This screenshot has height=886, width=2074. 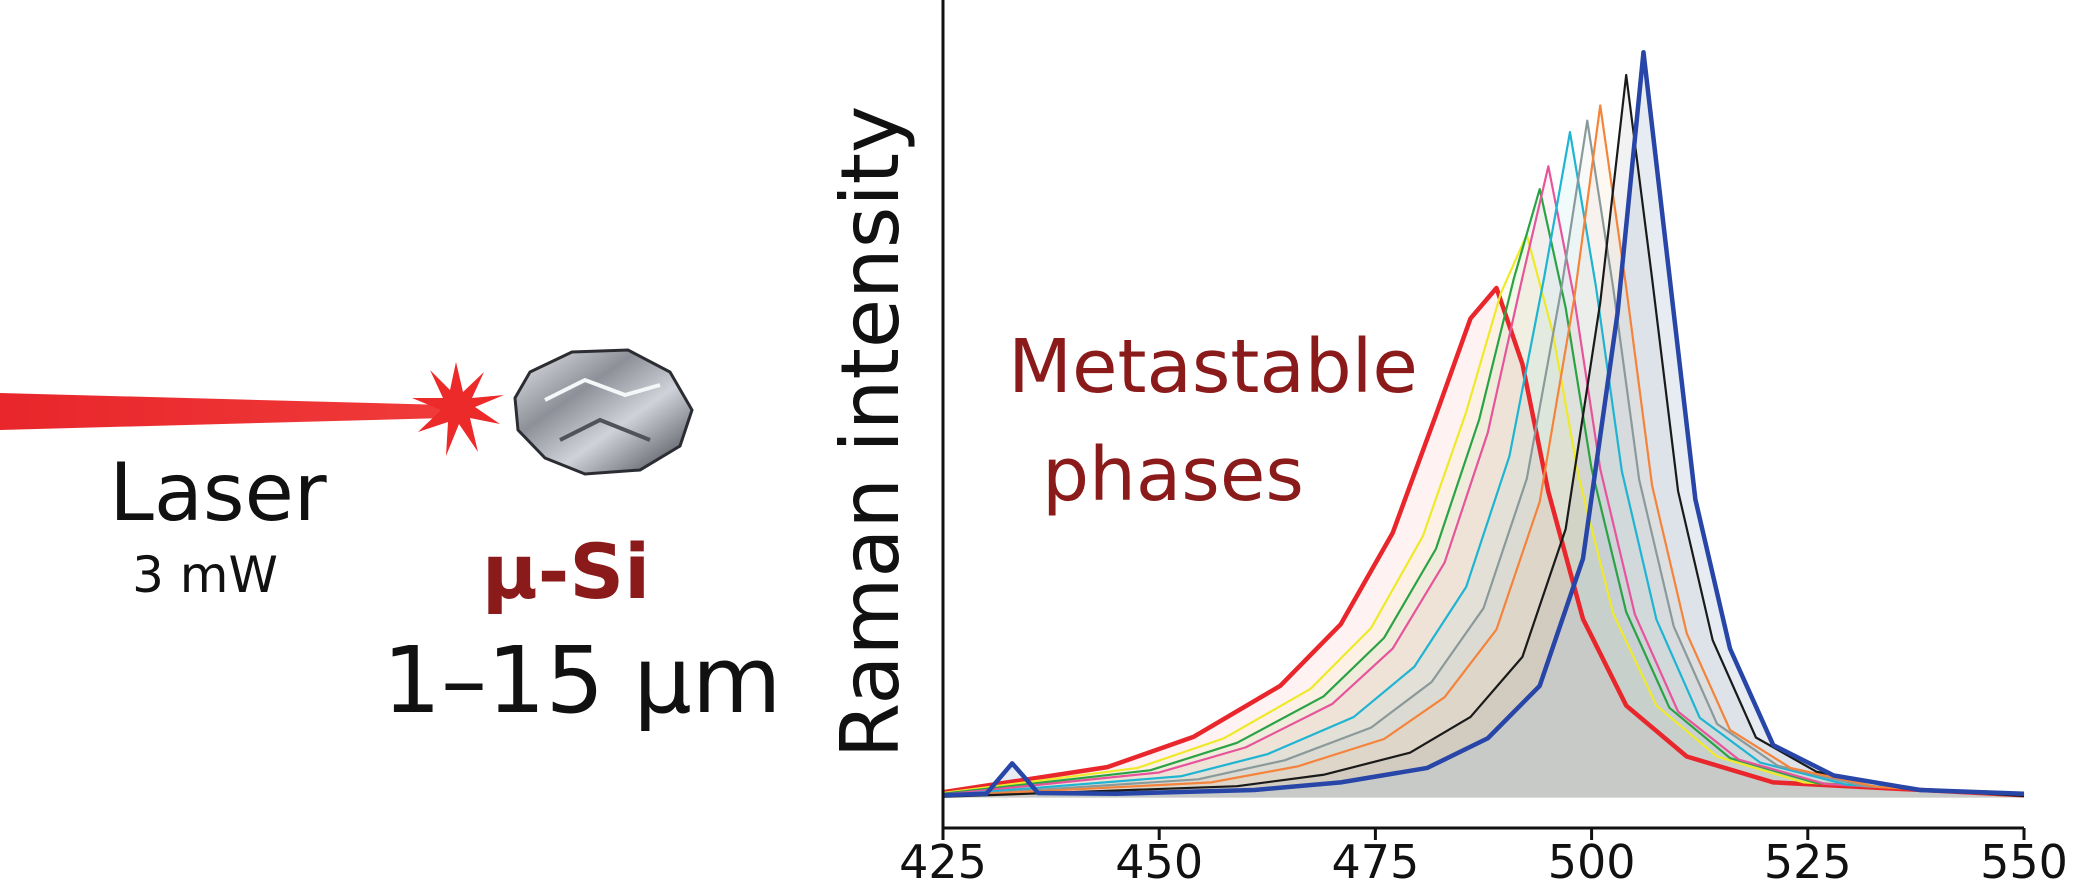 What do you see at coordinates (1808, 860) in the screenshot?
I see `x-tick-label: 525` at bounding box center [1808, 860].